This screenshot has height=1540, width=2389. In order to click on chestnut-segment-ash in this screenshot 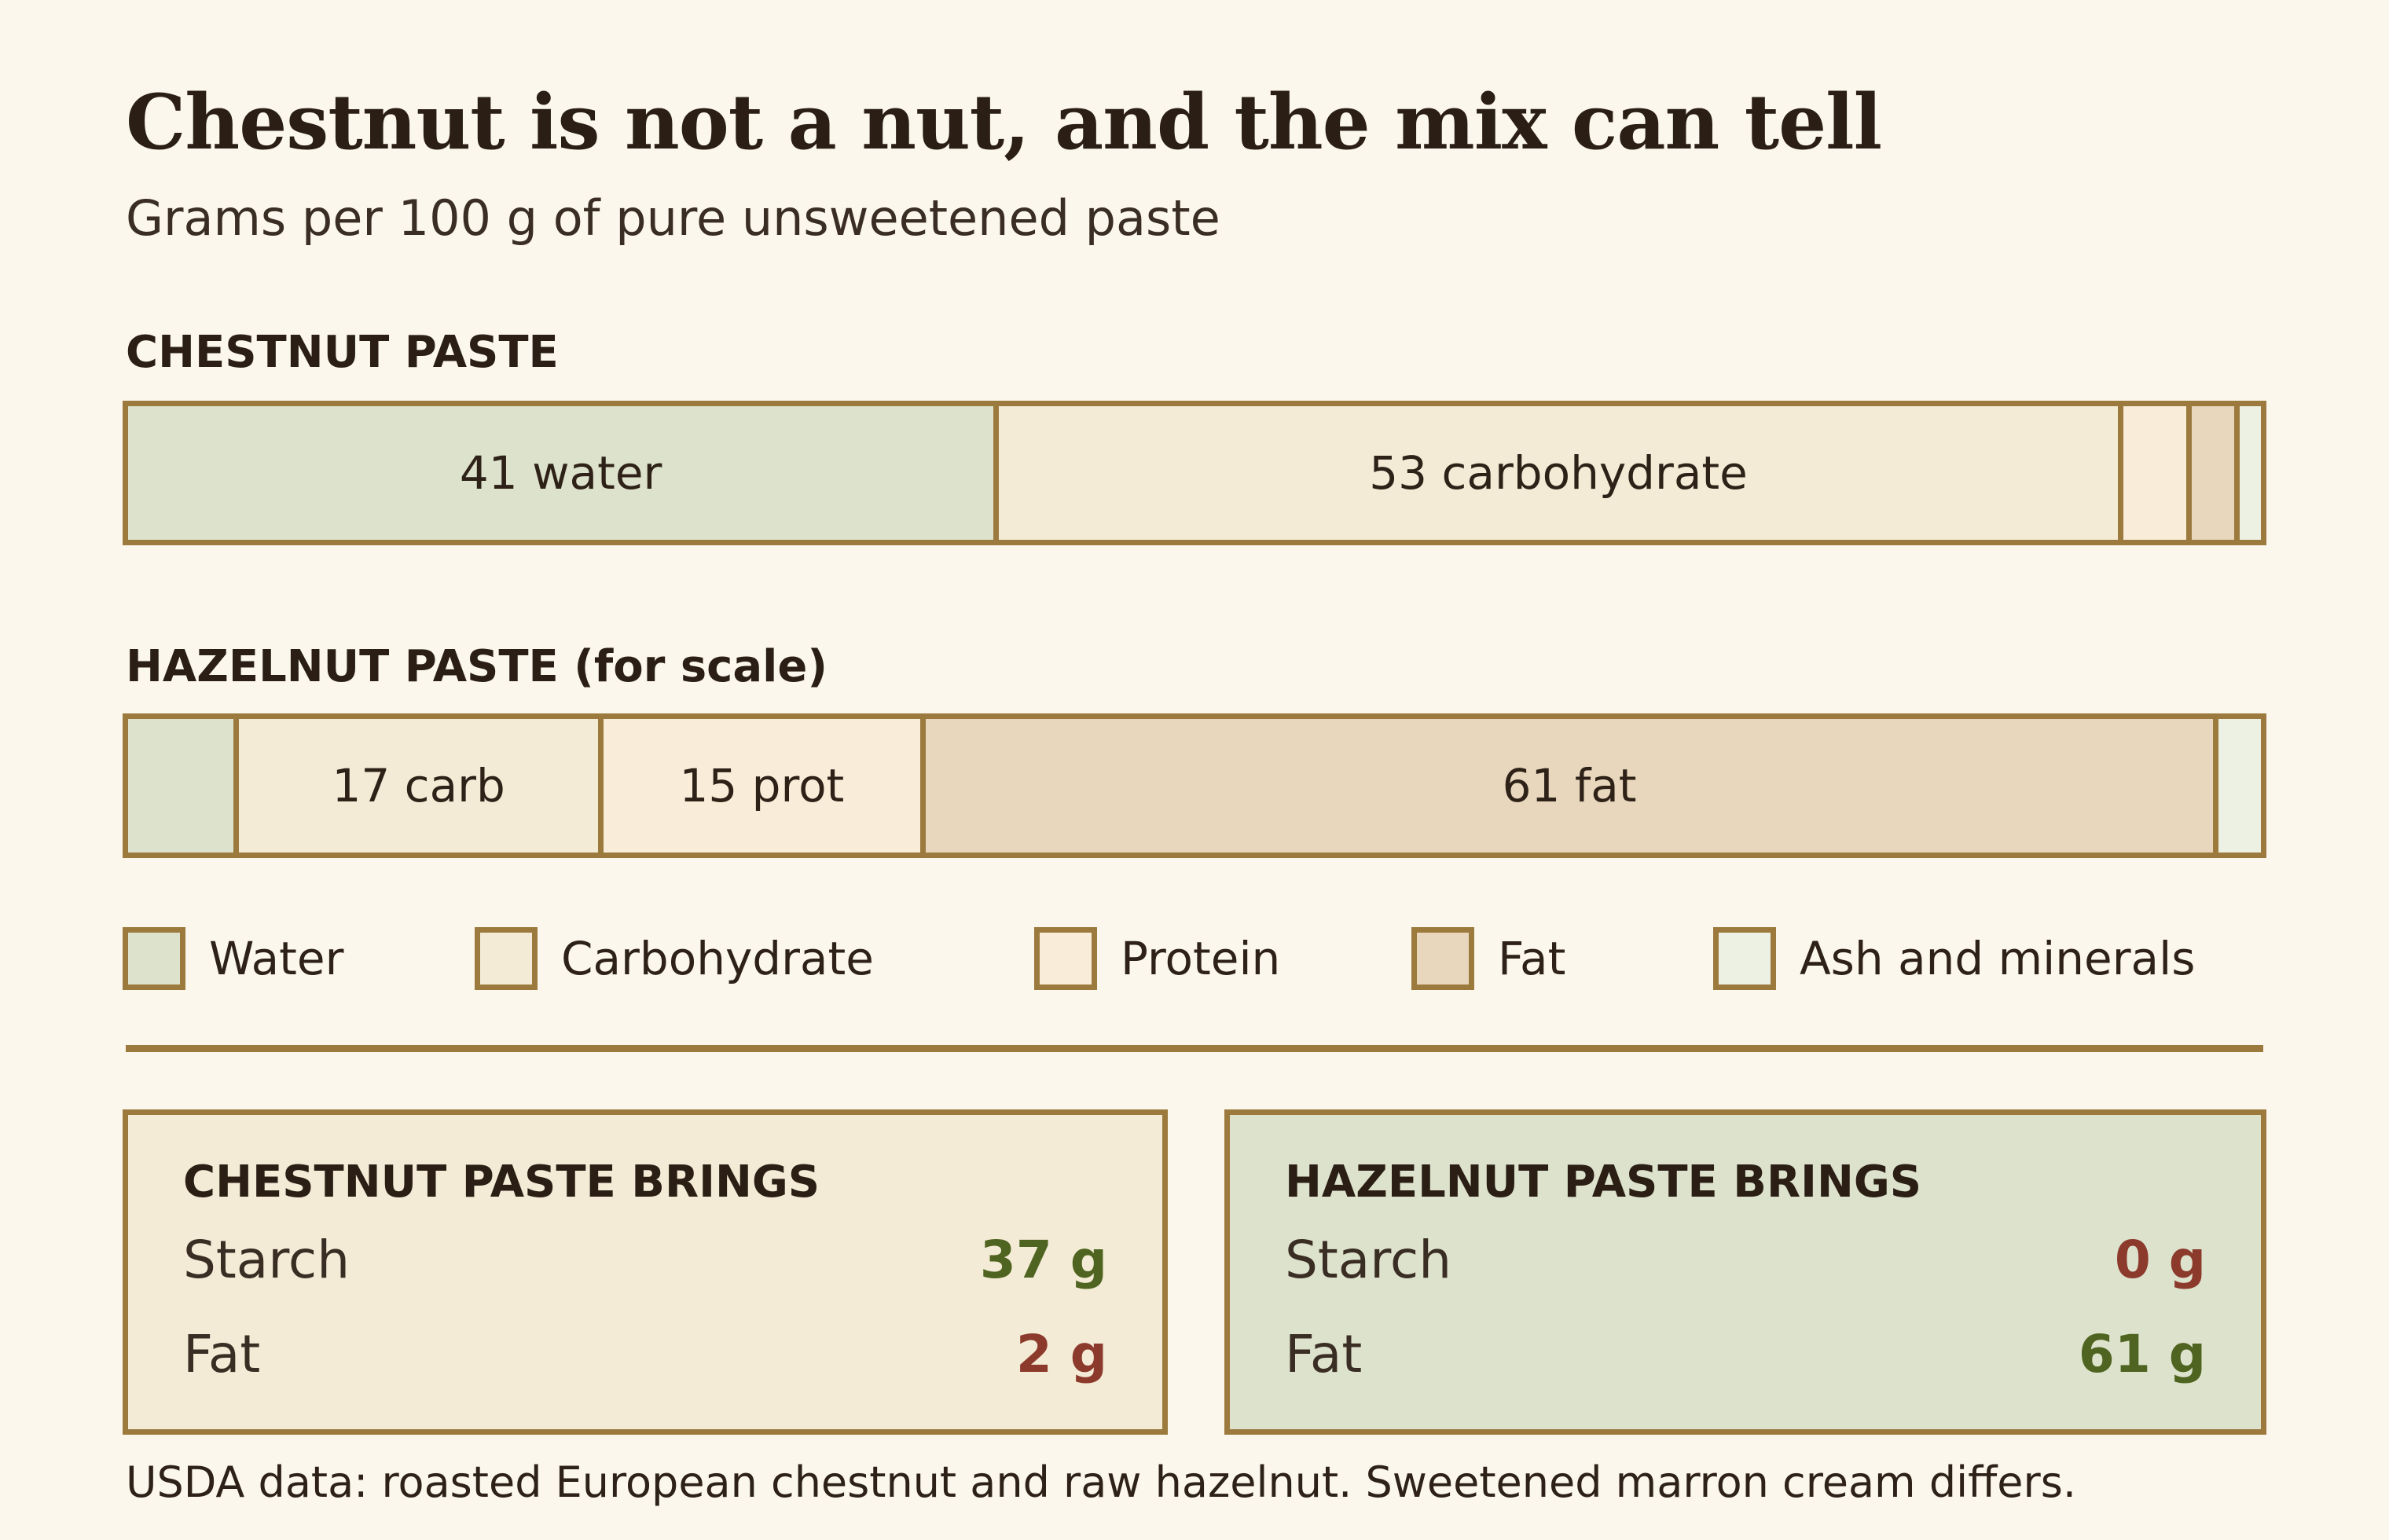, I will do `click(2250, 473)`.